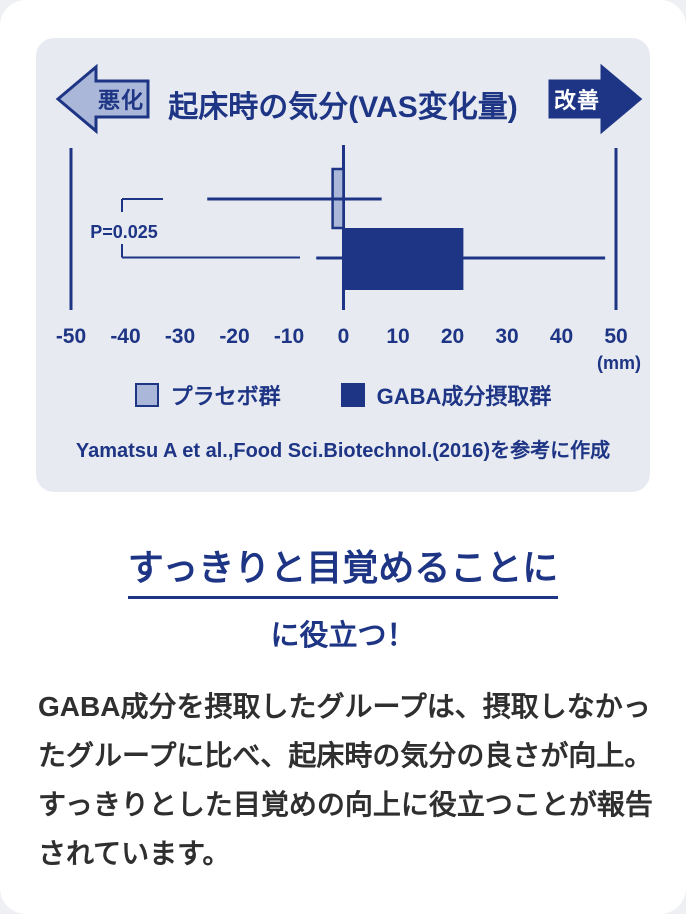 The image size is (686, 914). What do you see at coordinates (225, 396) in the screenshot?
I see `legend-label-placebo: プラセボ群` at bounding box center [225, 396].